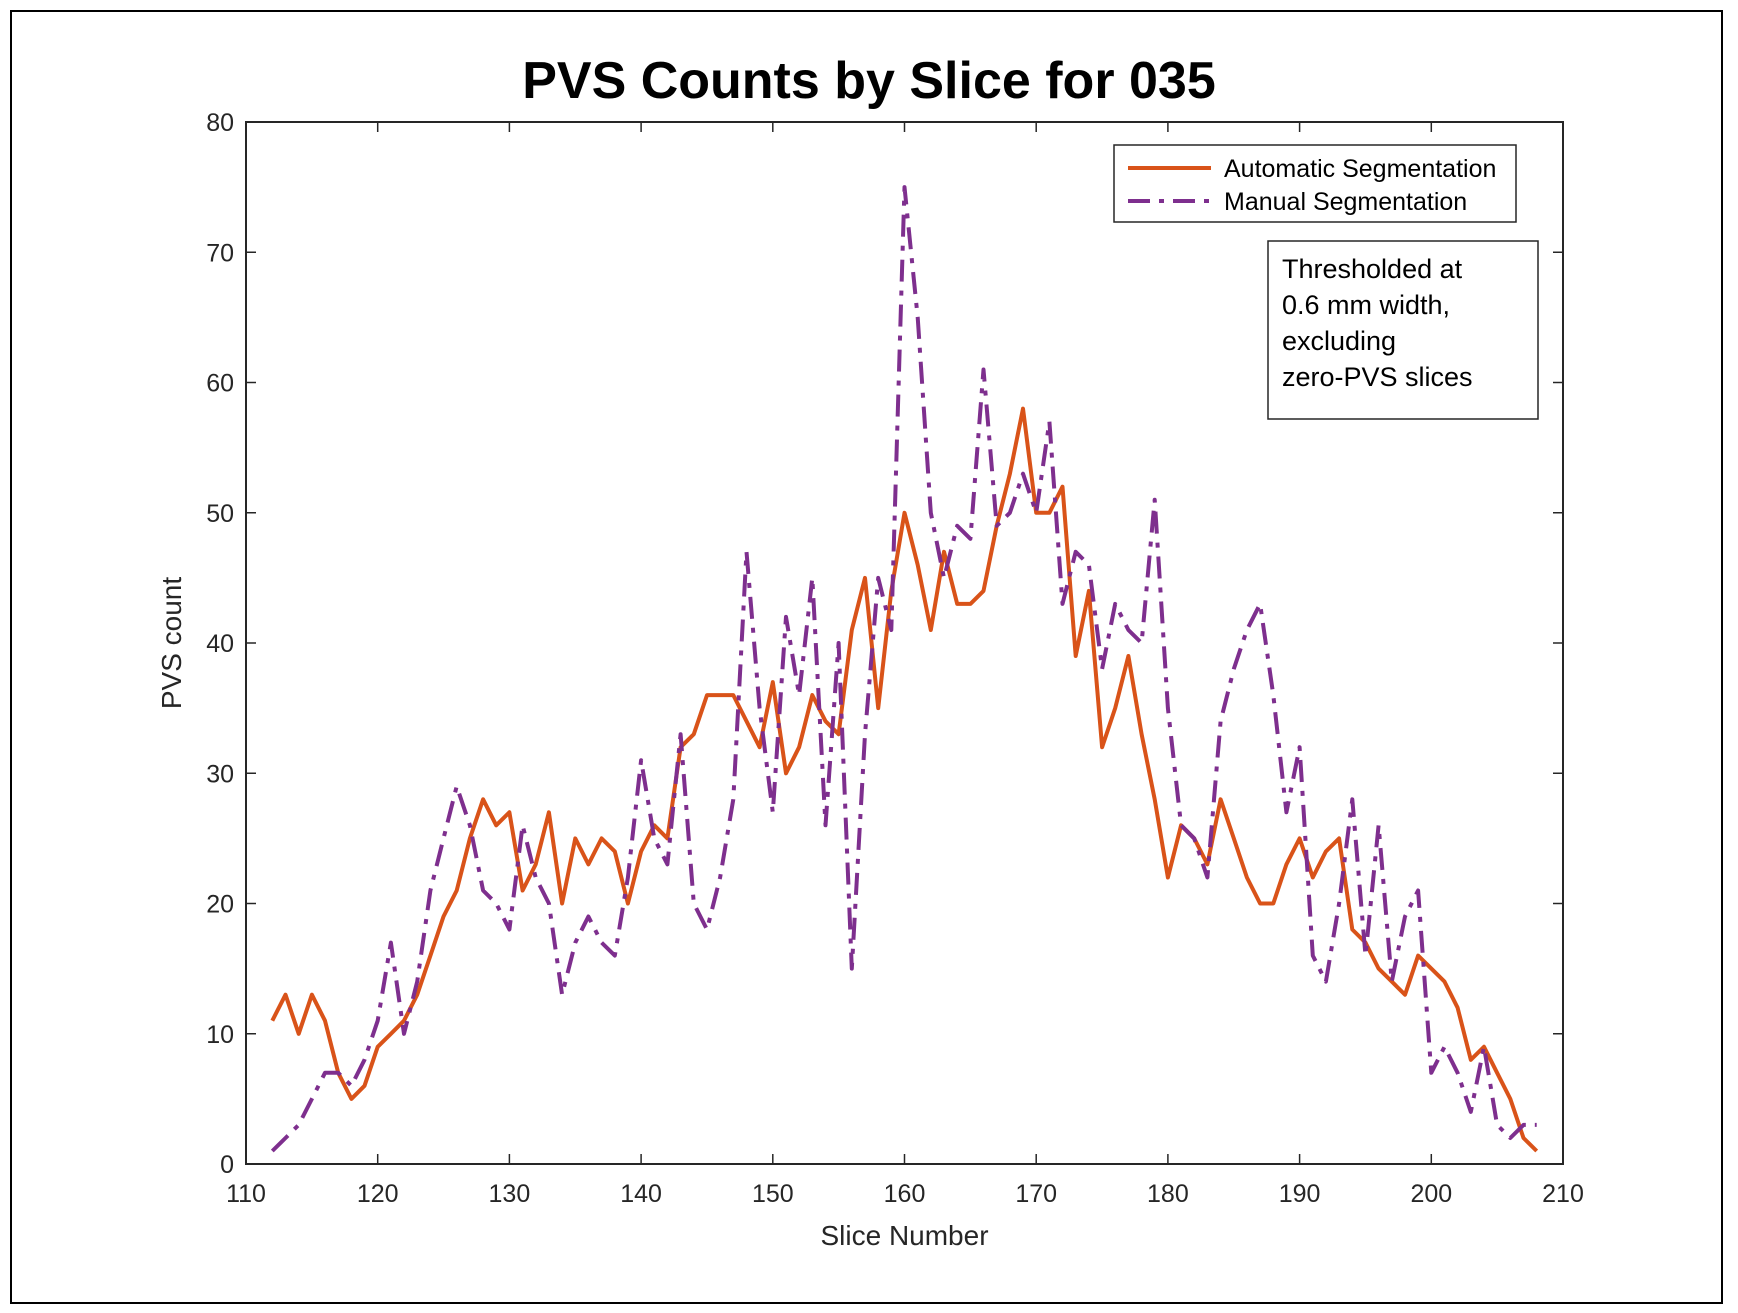 The image size is (1738, 1313). What do you see at coordinates (1168, 1194) in the screenshot?
I see `x-tick-label: 180` at bounding box center [1168, 1194].